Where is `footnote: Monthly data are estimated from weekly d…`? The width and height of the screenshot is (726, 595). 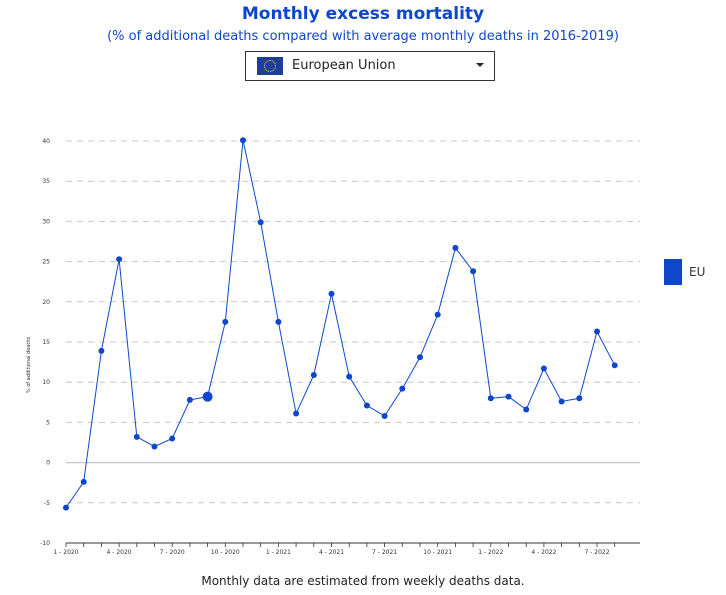
footnote: Monthly data are estimated from weekly d… is located at coordinates (363, 581).